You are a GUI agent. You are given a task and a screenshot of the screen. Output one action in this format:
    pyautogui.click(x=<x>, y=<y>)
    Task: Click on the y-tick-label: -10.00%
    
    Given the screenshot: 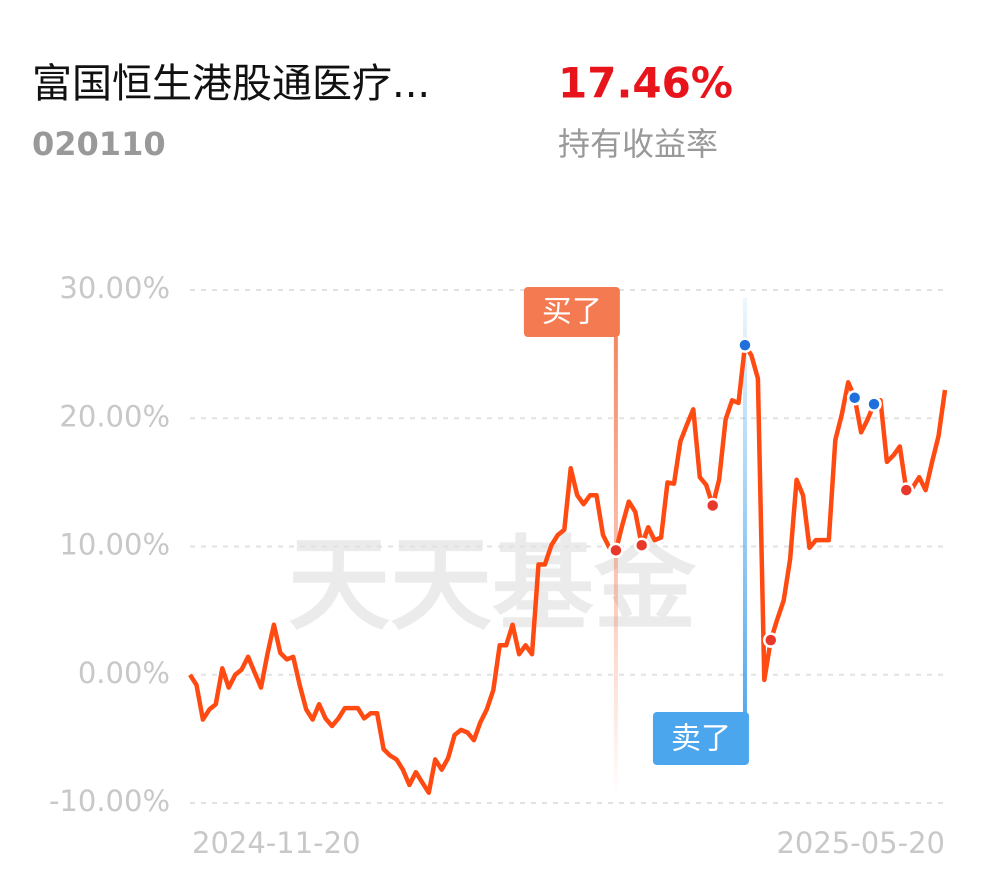 What is the action you would take?
    pyautogui.click(x=109, y=801)
    